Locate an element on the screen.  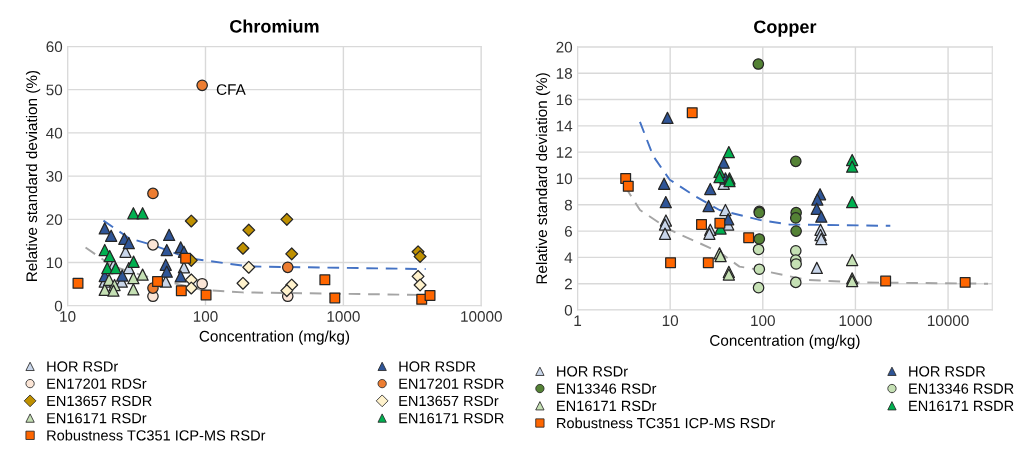
legend-label: EN13346 RSDr is located at coordinates (607, 388).